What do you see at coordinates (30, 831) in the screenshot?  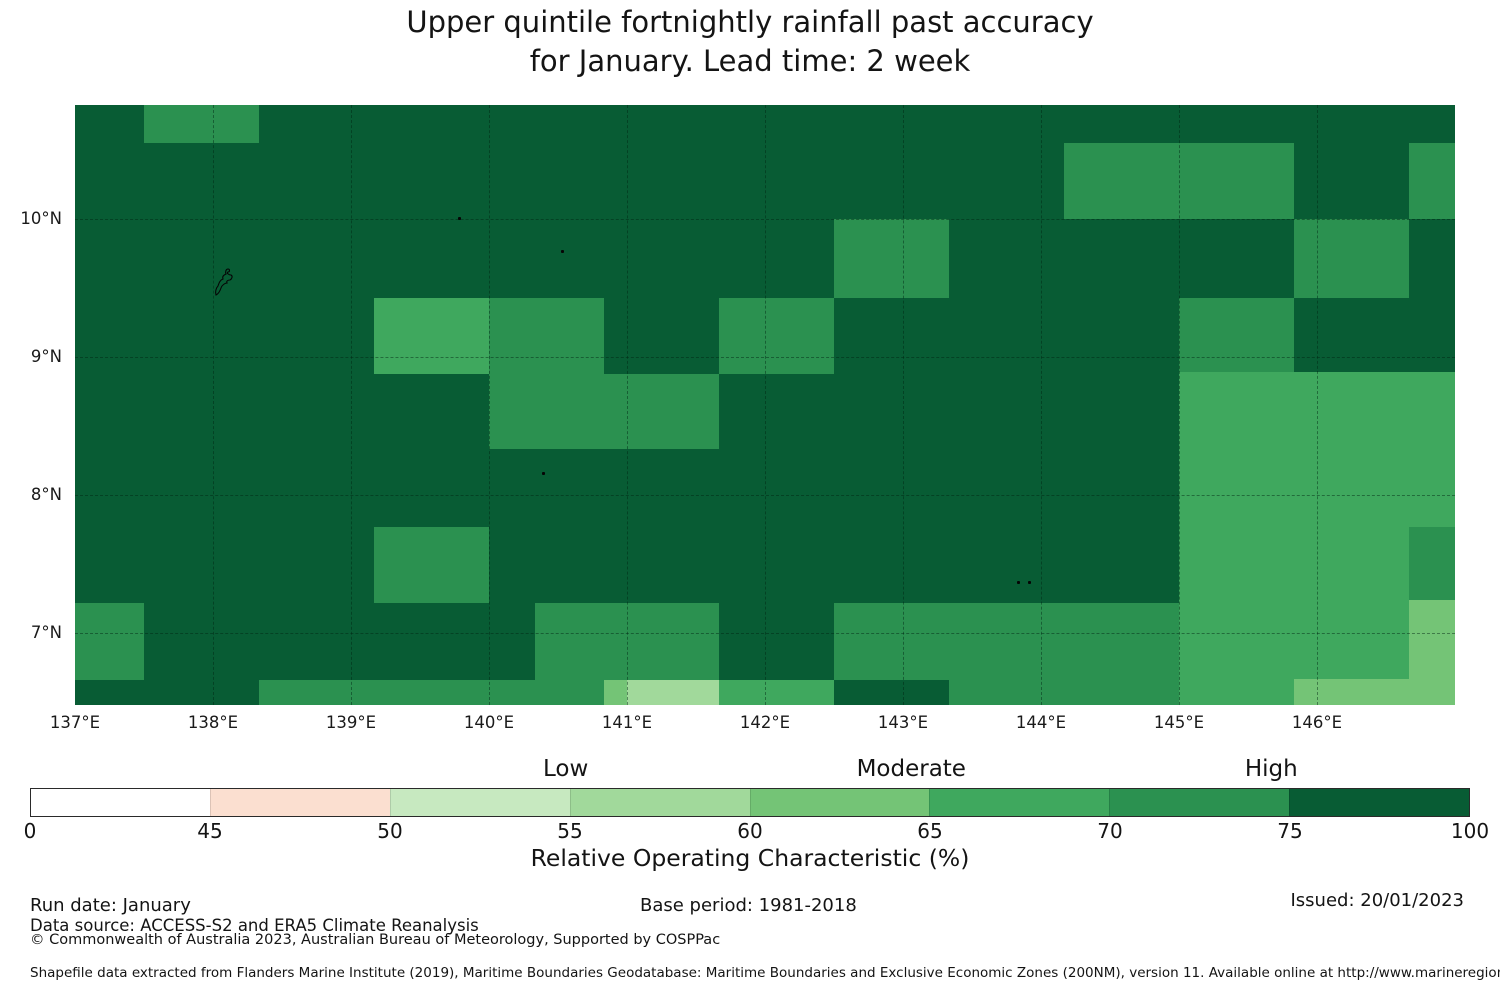 I see `colorbar-tick-label: 0` at bounding box center [30, 831].